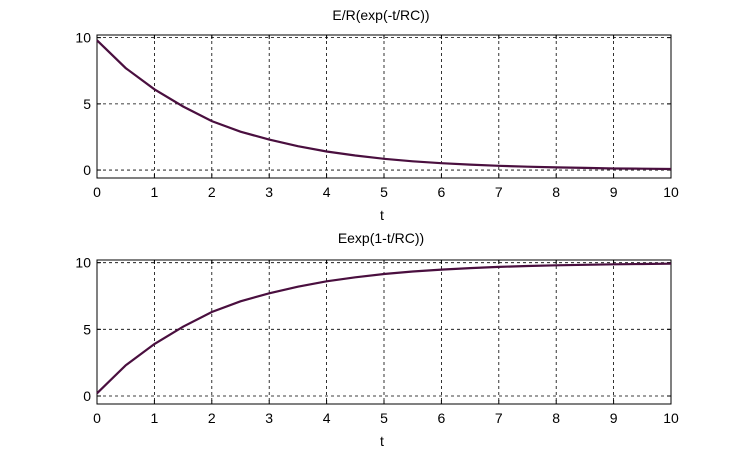 The image size is (741, 455). What do you see at coordinates (381, 238) in the screenshot?
I see `chart-title: Eexp(1-t/RC))` at bounding box center [381, 238].